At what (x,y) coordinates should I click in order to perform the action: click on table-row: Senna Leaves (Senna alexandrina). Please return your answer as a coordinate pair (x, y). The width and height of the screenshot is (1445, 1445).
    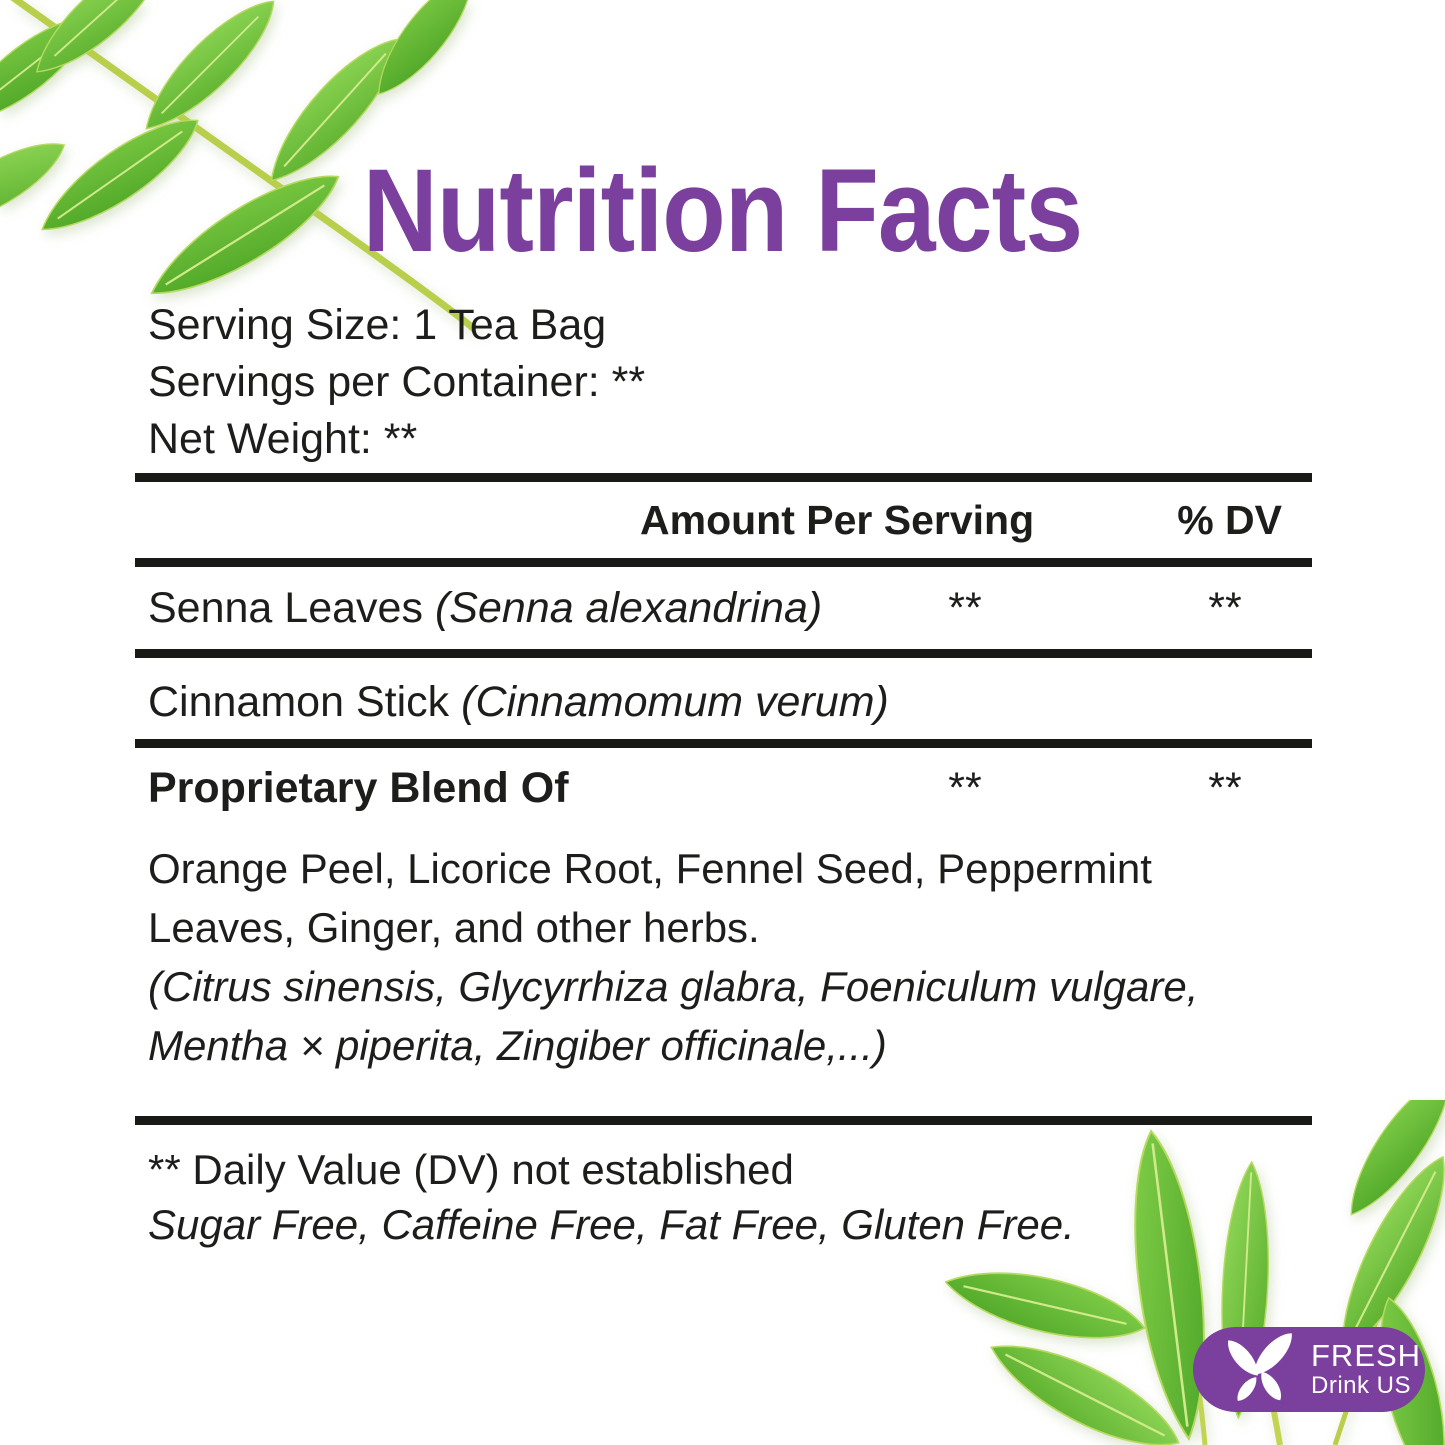
    Looking at the image, I should click on (485, 608).